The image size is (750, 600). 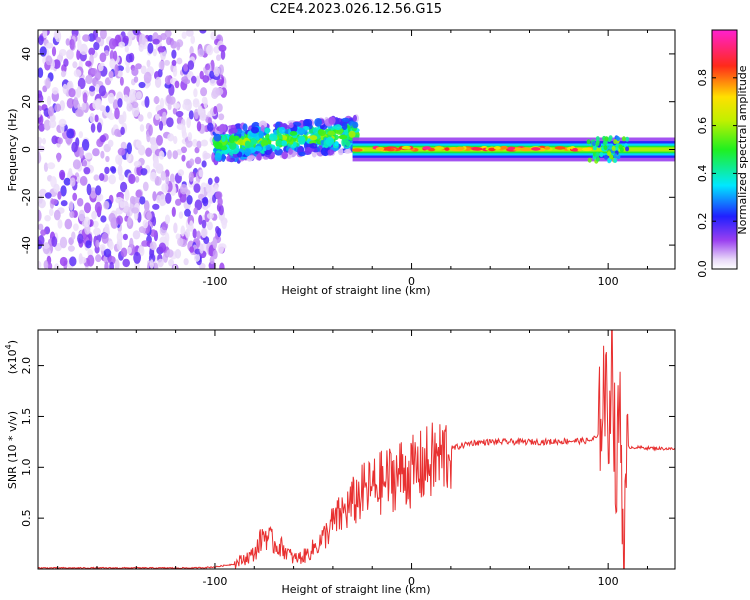 What do you see at coordinates (702, 78) in the screenshot?
I see `colorbar-tick-label: 0.8` at bounding box center [702, 78].